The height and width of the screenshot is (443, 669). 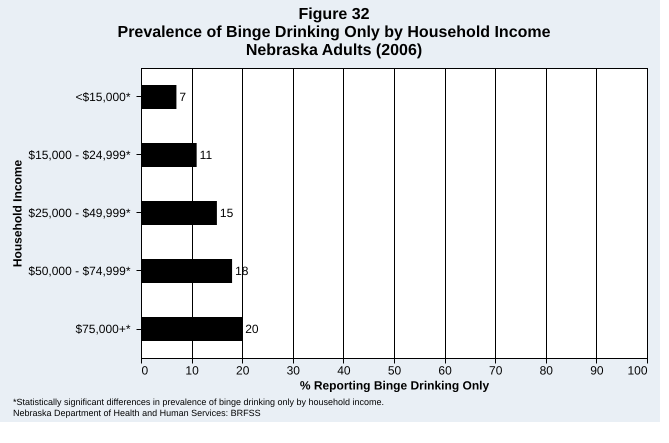 I want to click on y-tick-label: $25,000 - $49,999*, so click(x=79, y=213).